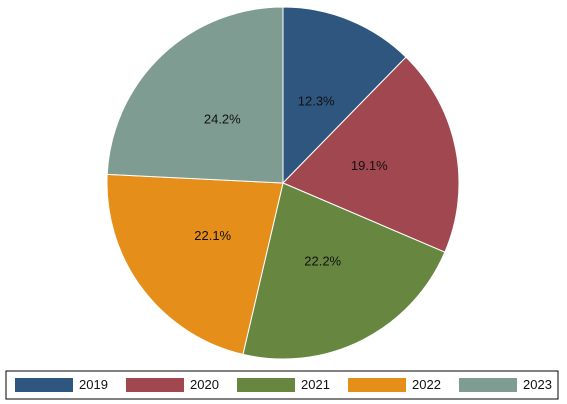  Describe the element at coordinates (266, 385) in the screenshot. I see `legend-swatch-2021` at that location.